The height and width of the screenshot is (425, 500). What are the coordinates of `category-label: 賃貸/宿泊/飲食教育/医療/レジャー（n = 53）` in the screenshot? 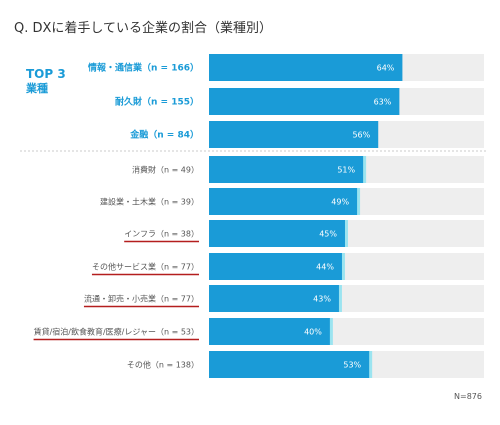 It's located at (116, 332).